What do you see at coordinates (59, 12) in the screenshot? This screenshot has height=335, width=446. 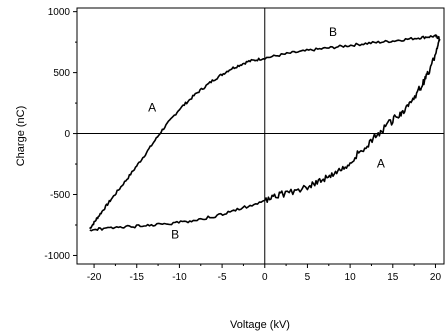 I see `y-tick-label: 1000` at bounding box center [59, 12].